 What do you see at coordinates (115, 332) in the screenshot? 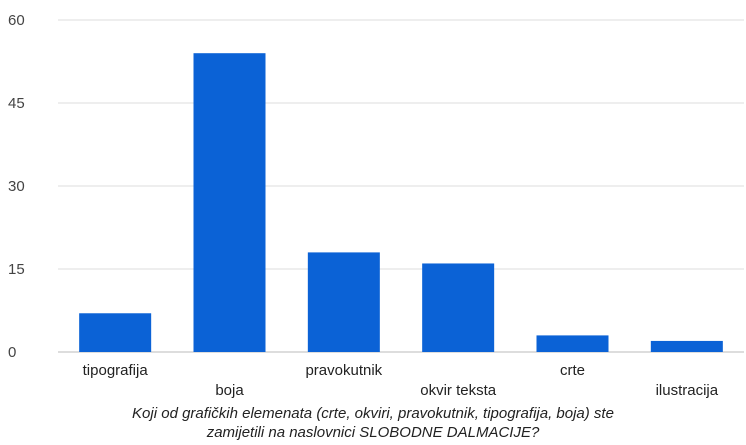
I see `bar-tipografija` at bounding box center [115, 332].